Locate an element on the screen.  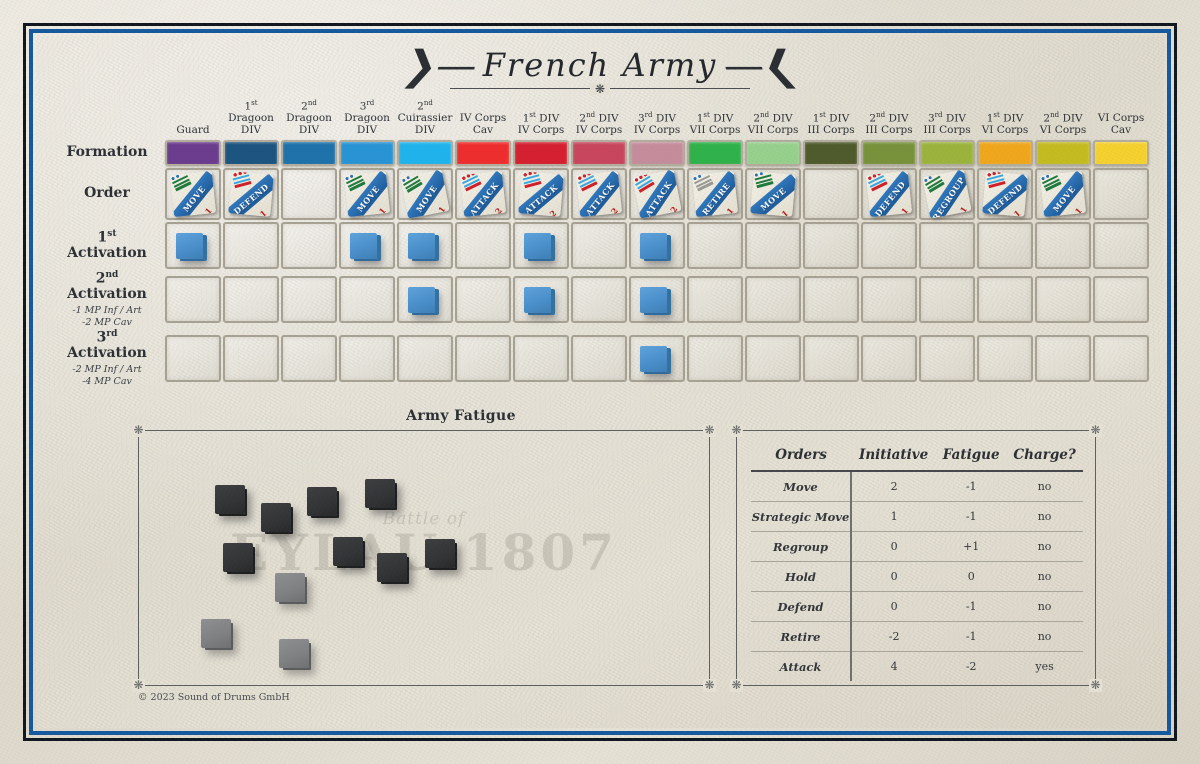
activation-3-slot-2nd-cuirassier-div is located at coordinates (425, 358).